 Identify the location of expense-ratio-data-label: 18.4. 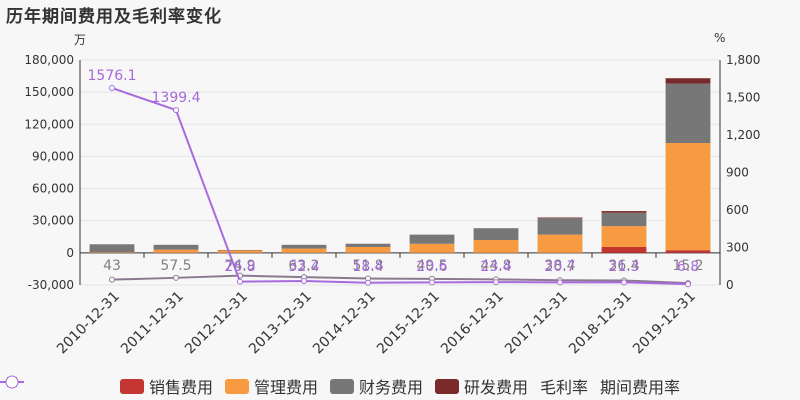
(367, 267).